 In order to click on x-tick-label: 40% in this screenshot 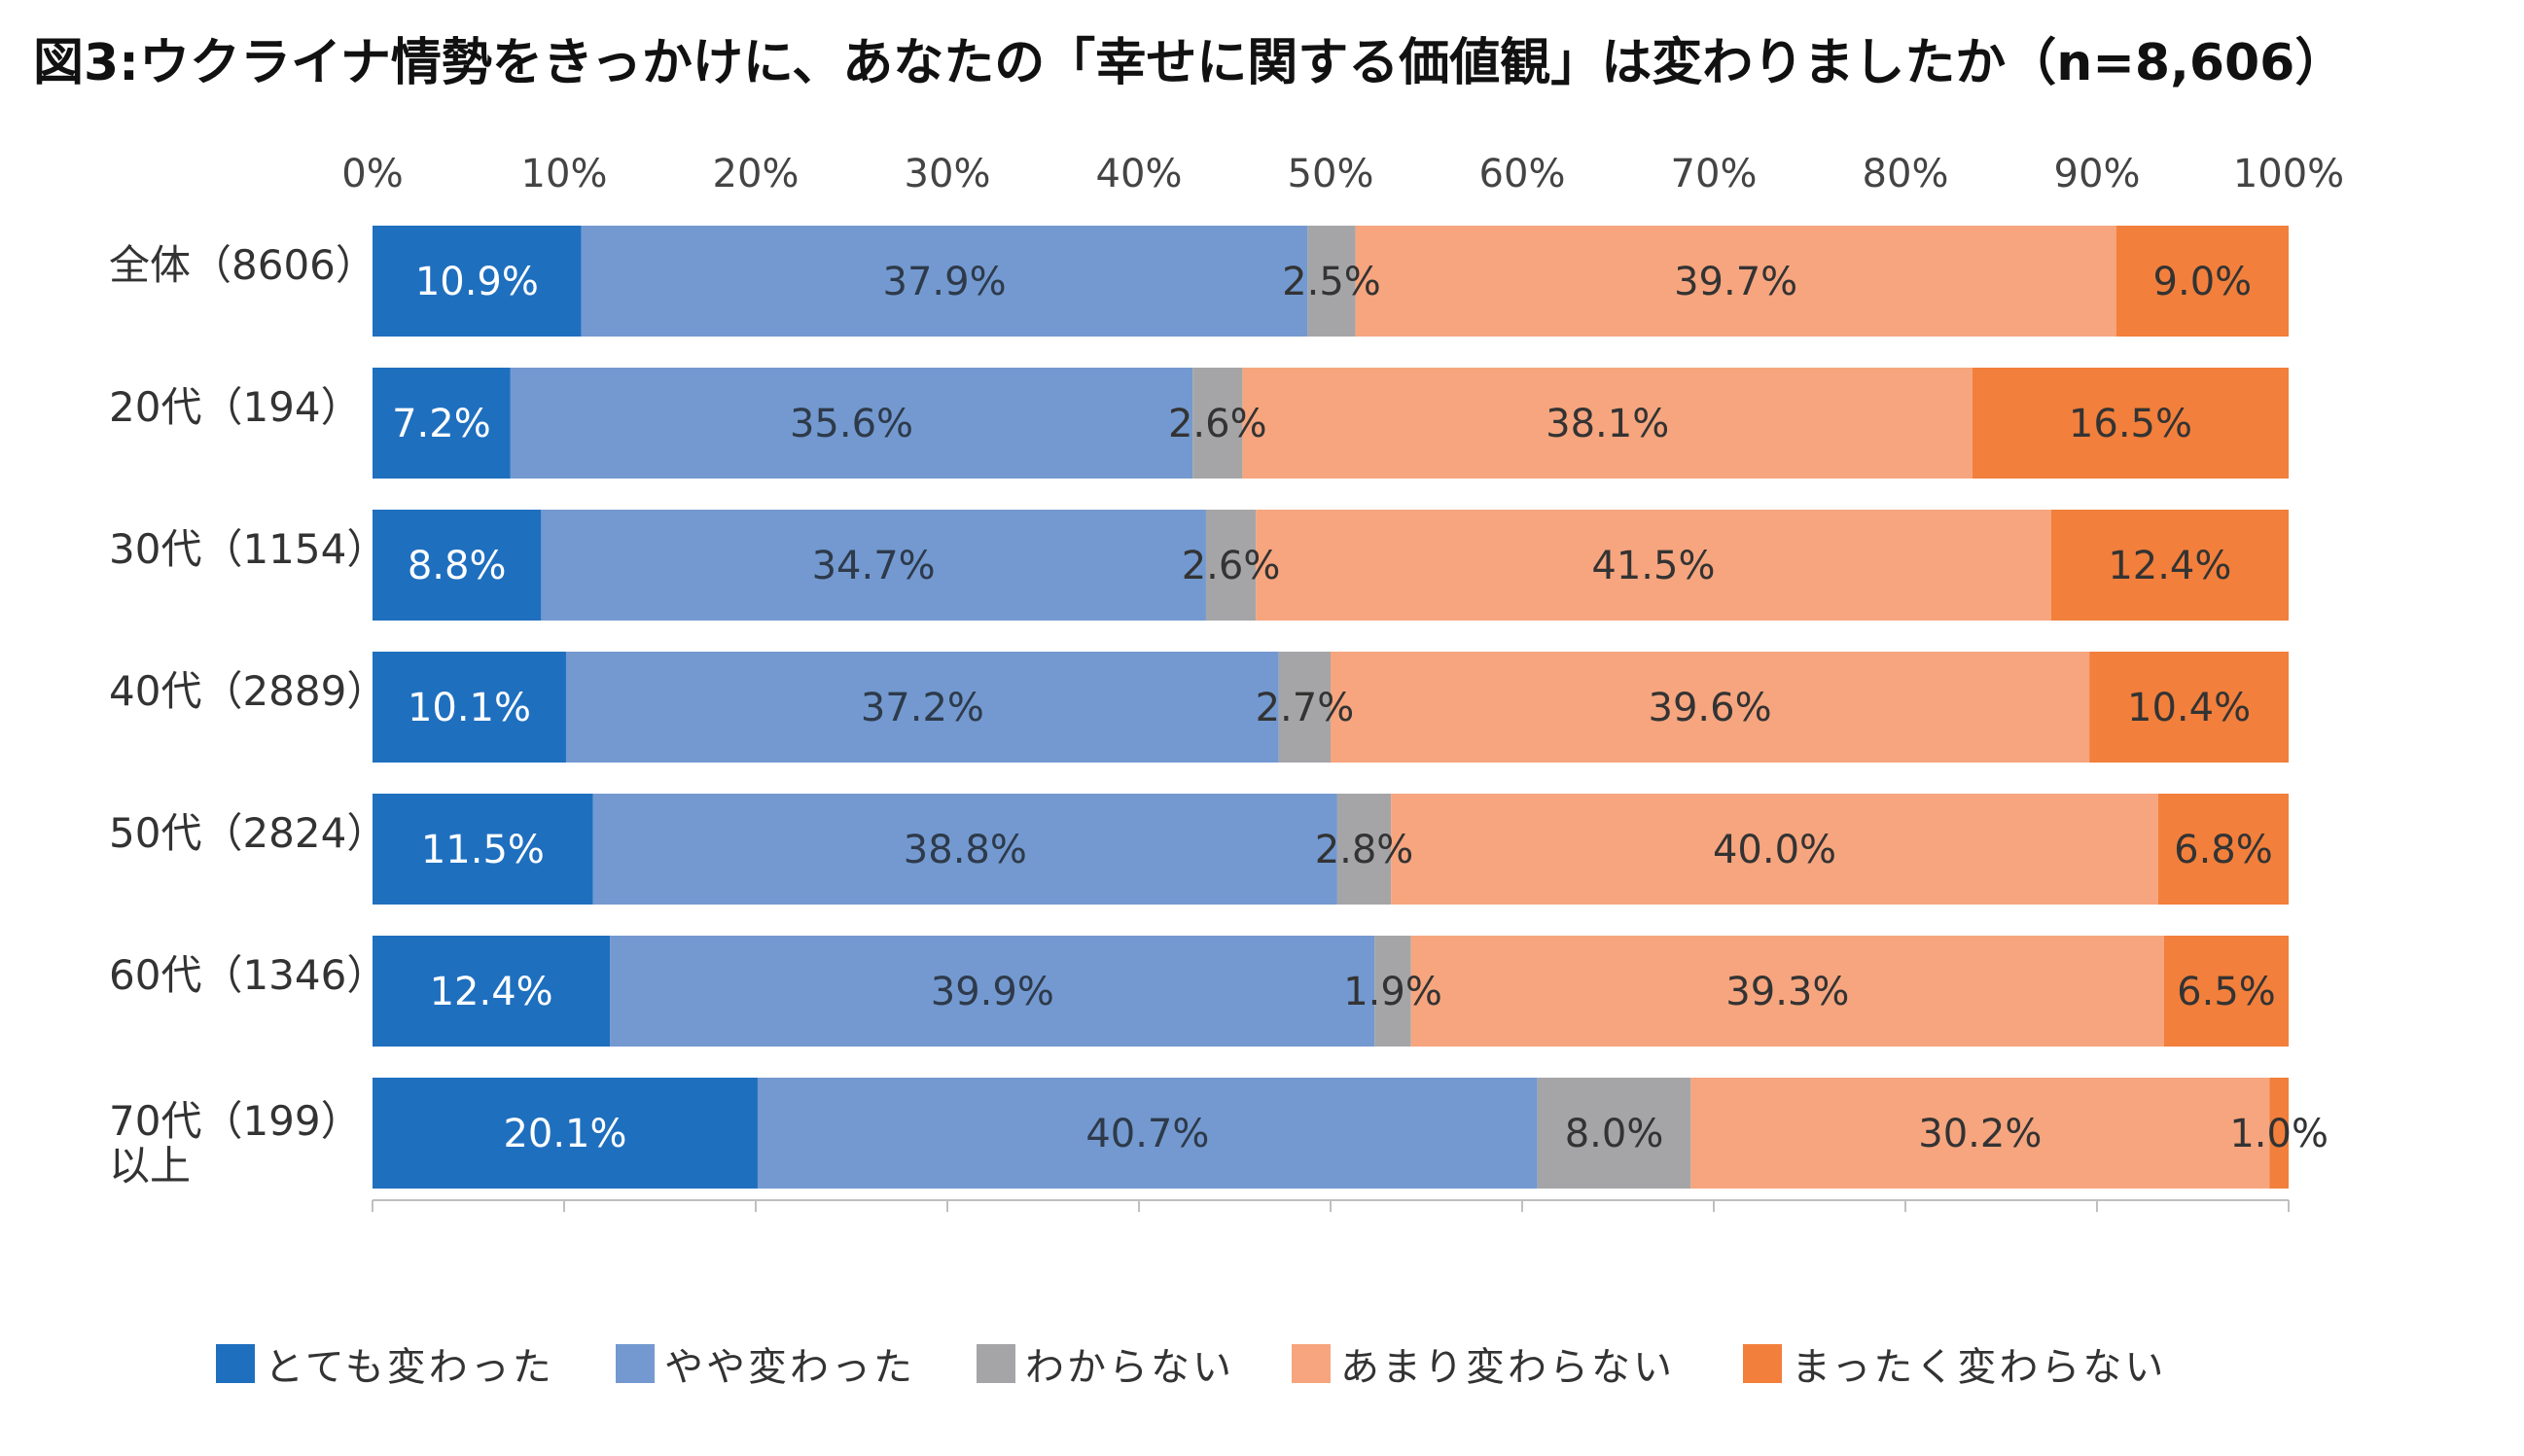, I will do `click(1140, 174)`.